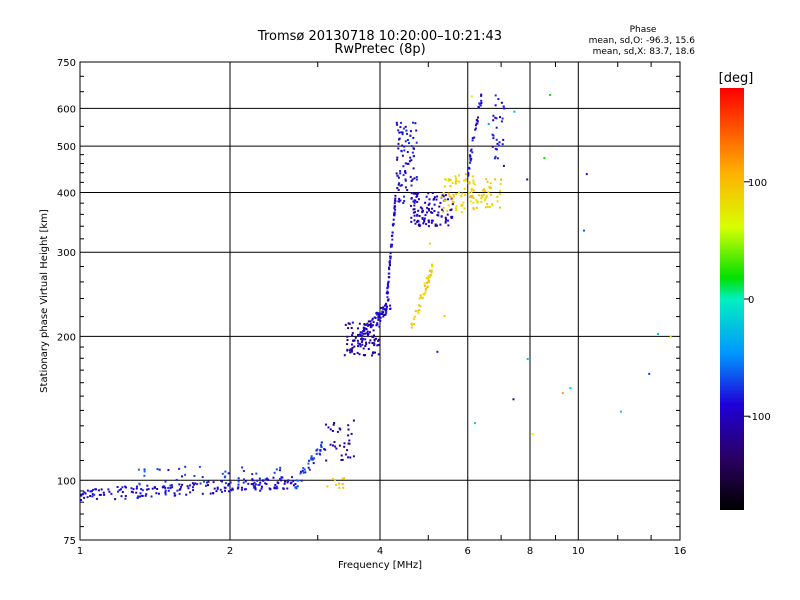  Describe the element at coordinates (732, 299) in the screenshot. I see `colorbar-gradient` at that location.